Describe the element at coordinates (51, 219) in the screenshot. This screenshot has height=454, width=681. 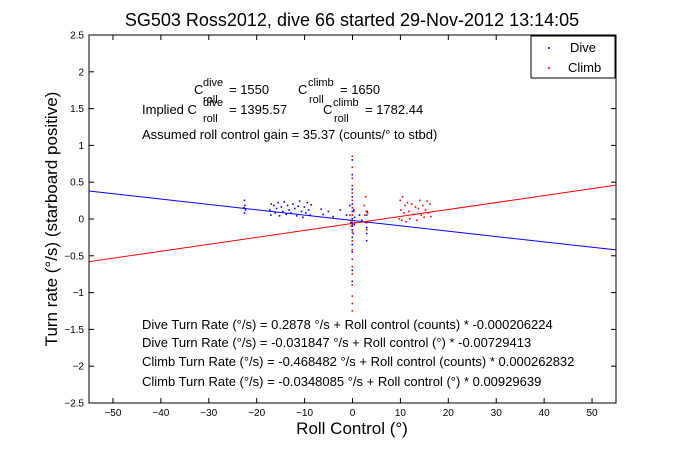
I see `y-axis-label: Turn rate (°/s) (starboard positive)` at that location.